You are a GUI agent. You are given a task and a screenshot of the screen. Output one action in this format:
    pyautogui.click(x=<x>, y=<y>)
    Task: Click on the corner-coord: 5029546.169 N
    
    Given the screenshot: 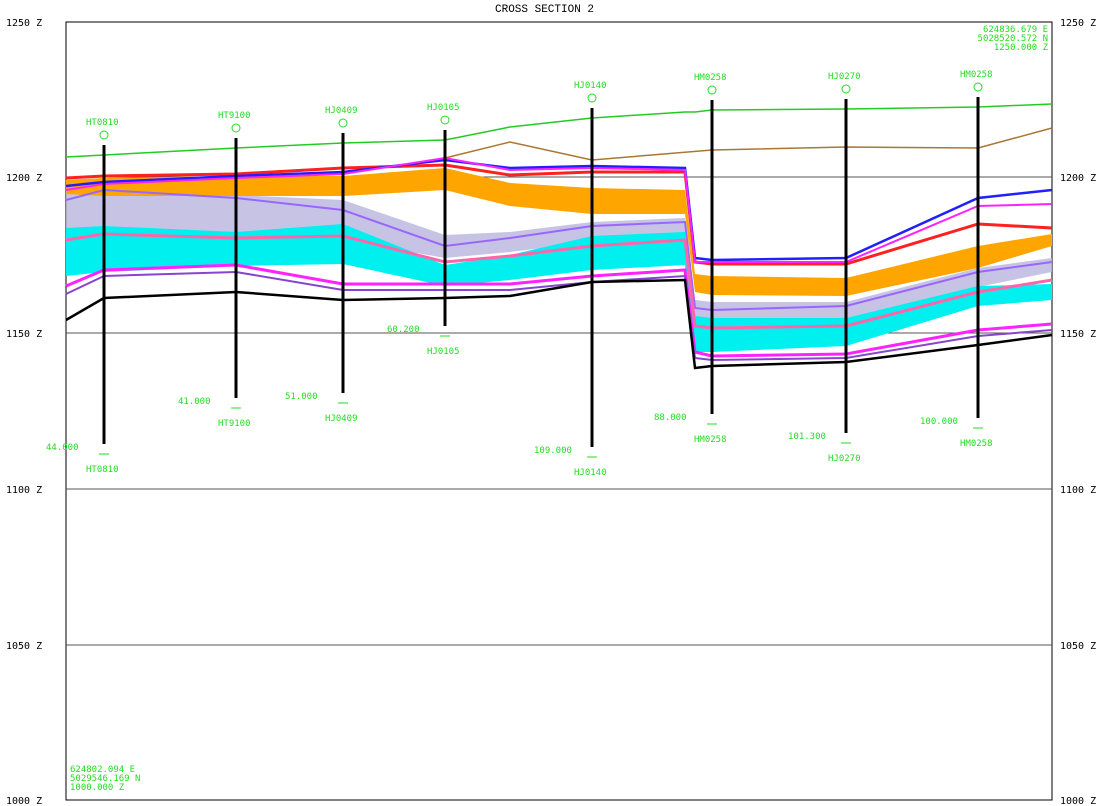 What is the action you would take?
    pyautogui.click(x=105, y=779)
    